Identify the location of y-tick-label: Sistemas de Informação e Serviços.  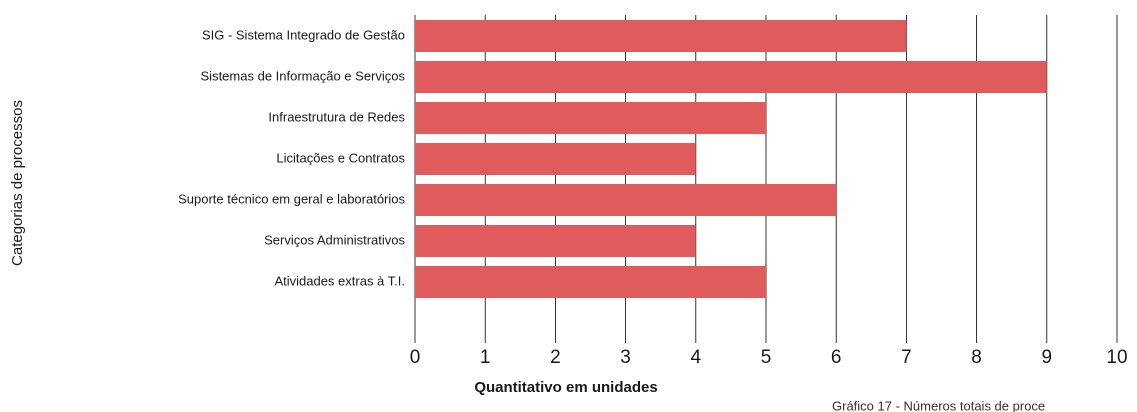
(303, 75).